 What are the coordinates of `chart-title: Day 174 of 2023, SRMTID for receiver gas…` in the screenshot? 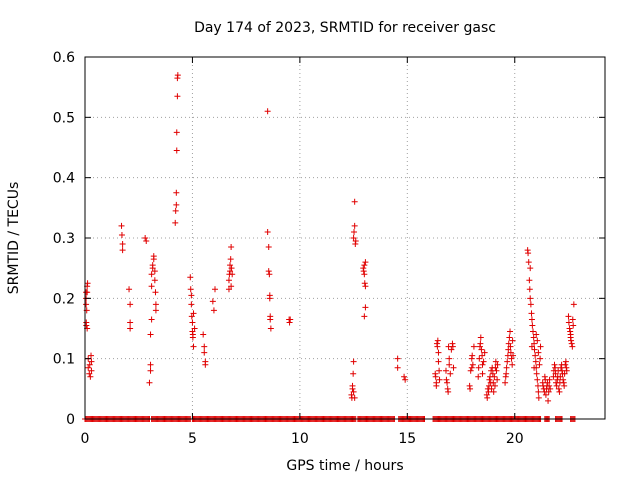 It's located at (345, 28).